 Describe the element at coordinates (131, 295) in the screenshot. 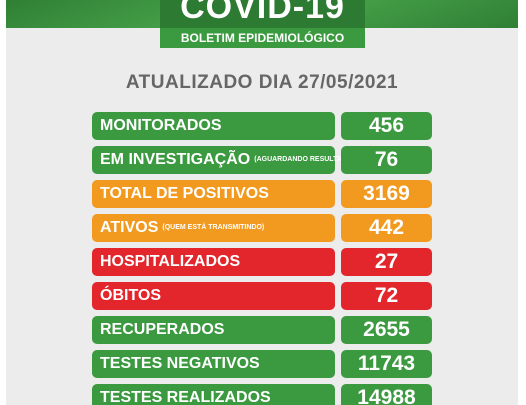

I see `row-label: ÓBITOS` at that location.